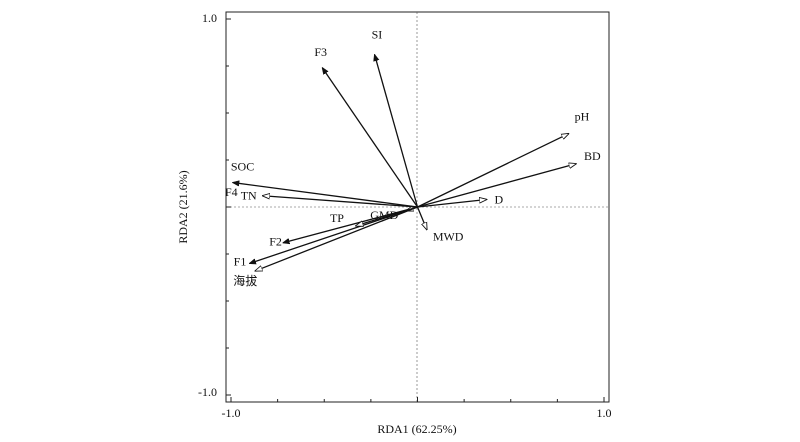 Image resolution: width=800 pixels, height=442 pixels. What do you see at coordinates (245, 280) in the screenshot?
I see `vector-label--: 海拔` at bounding box center [245, 280].